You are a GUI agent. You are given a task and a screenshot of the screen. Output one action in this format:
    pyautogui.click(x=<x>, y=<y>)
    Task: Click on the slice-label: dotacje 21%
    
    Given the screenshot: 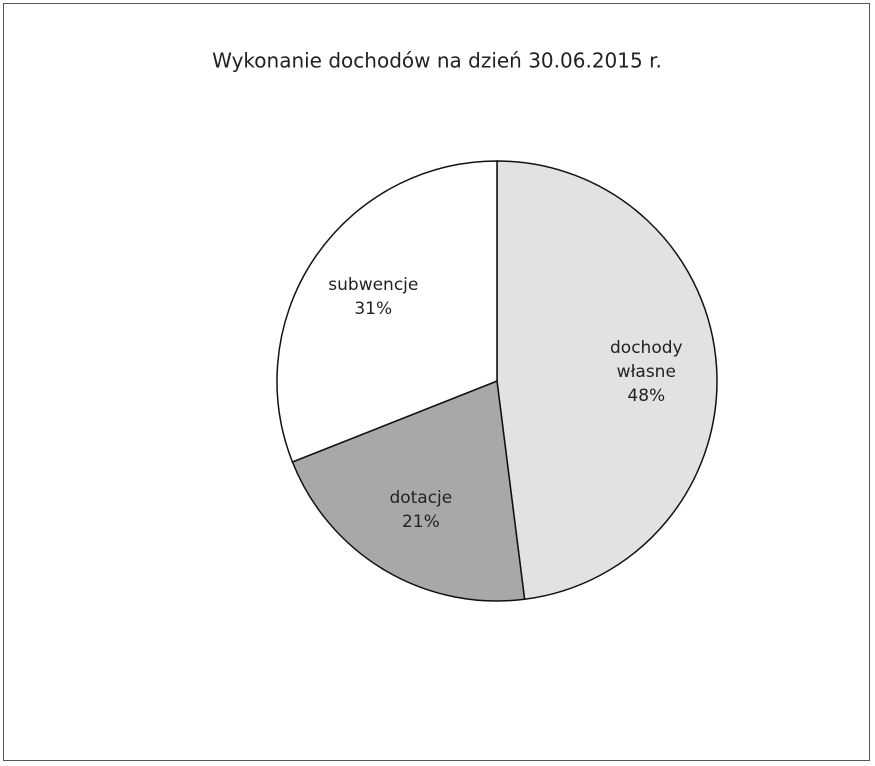 What is the action you would take?
    pyautogui.click(x=421, y=510)
    